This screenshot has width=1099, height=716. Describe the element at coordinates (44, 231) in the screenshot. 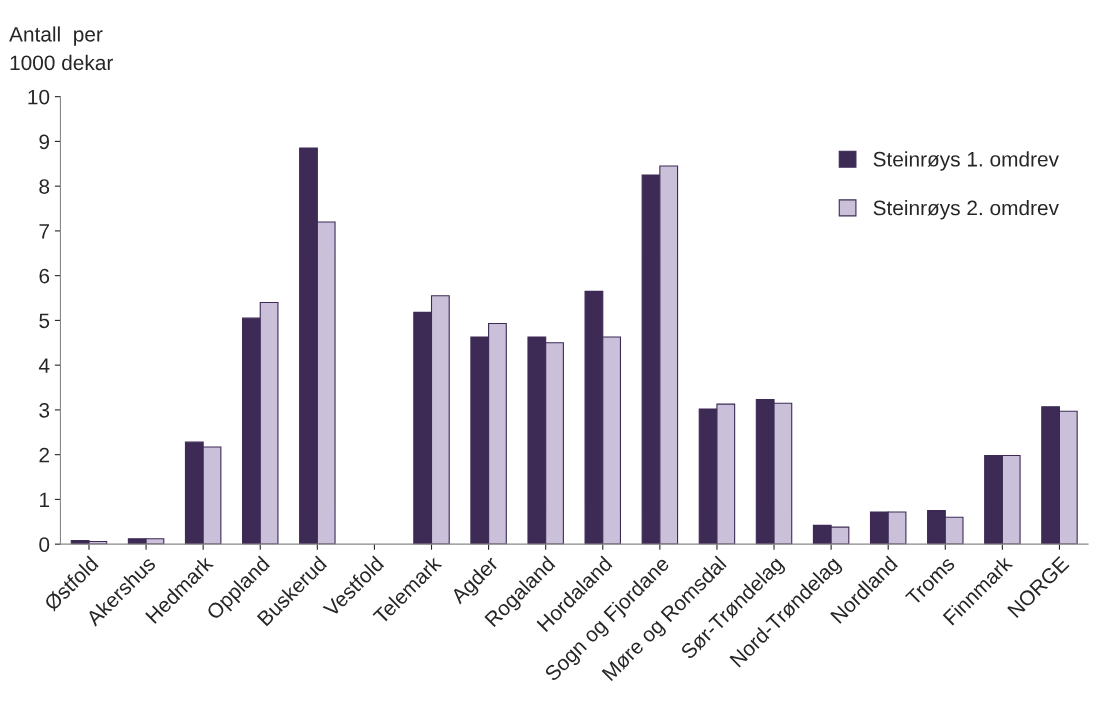

I see `y-tick-label: 7` at that location.